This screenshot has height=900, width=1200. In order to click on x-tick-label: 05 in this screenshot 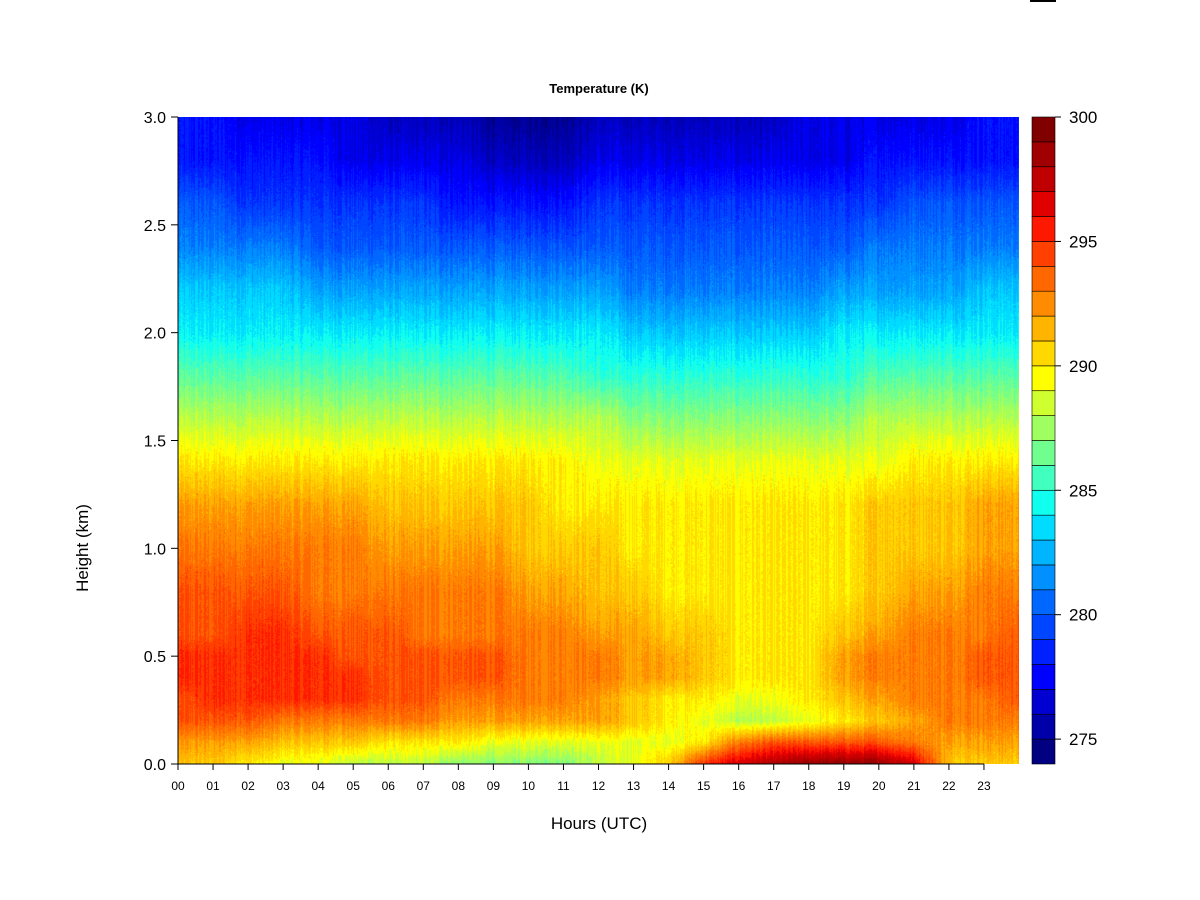, I will do `click(354, 786)`.